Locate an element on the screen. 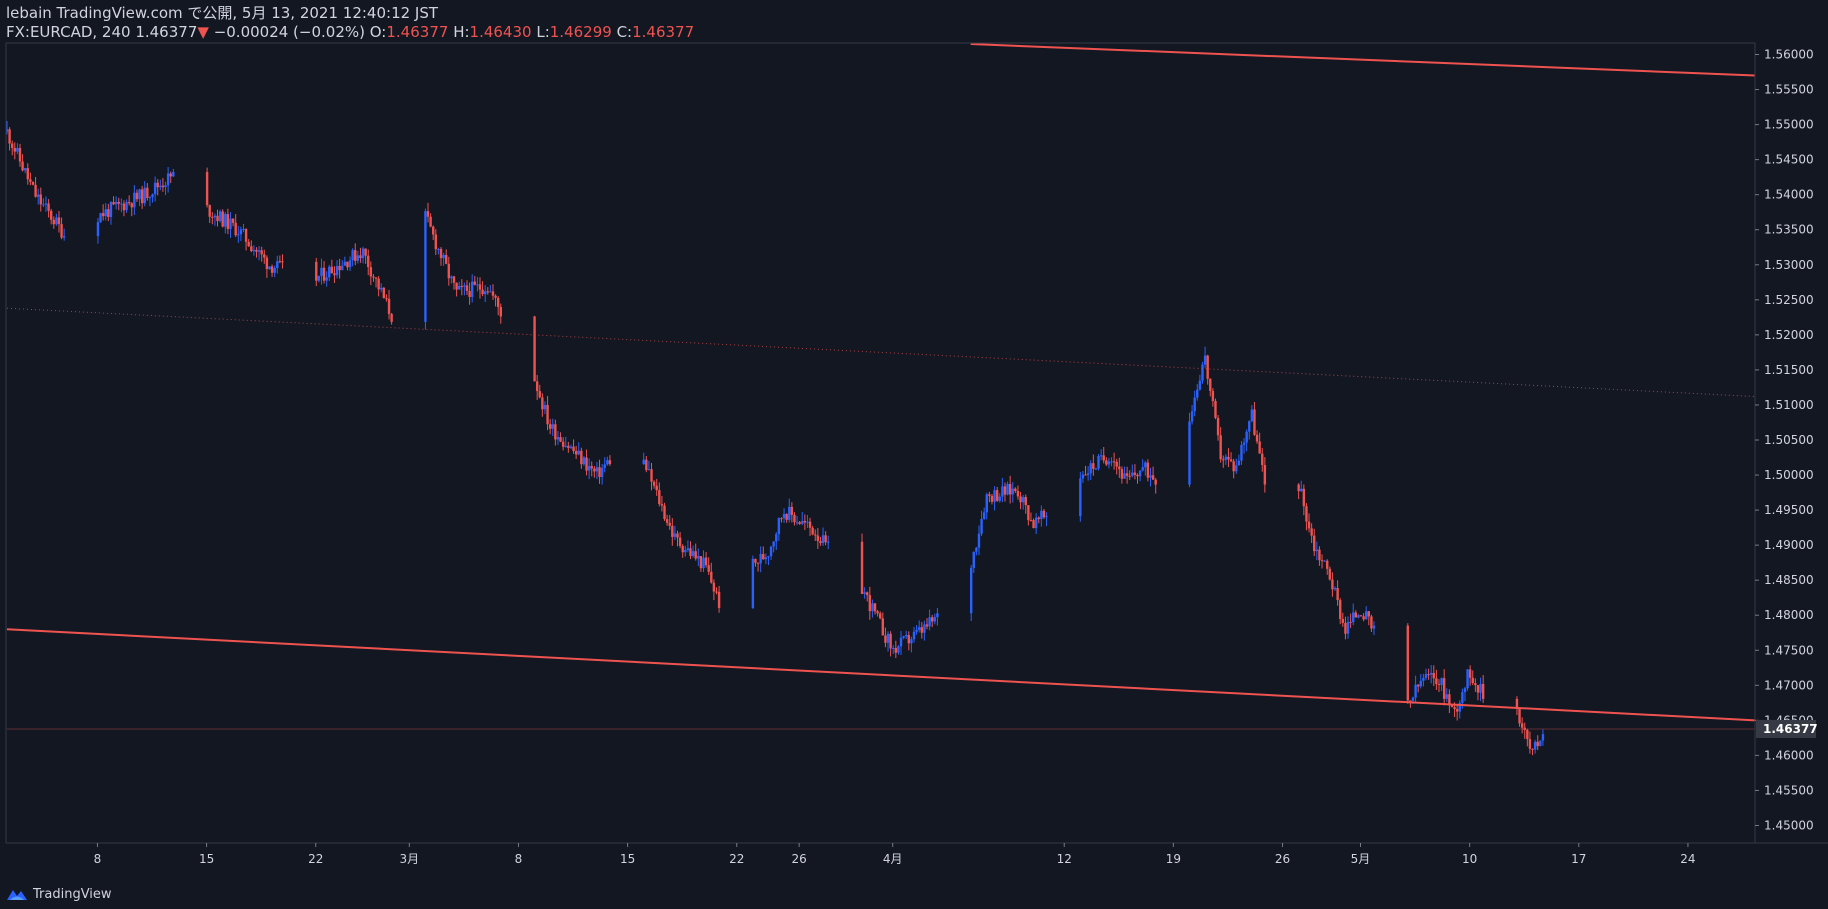 Image resolution: width=1828 pixels, height=909 pixels. y-tick-label: 1.53500 is located at coordinates (1789, 230).